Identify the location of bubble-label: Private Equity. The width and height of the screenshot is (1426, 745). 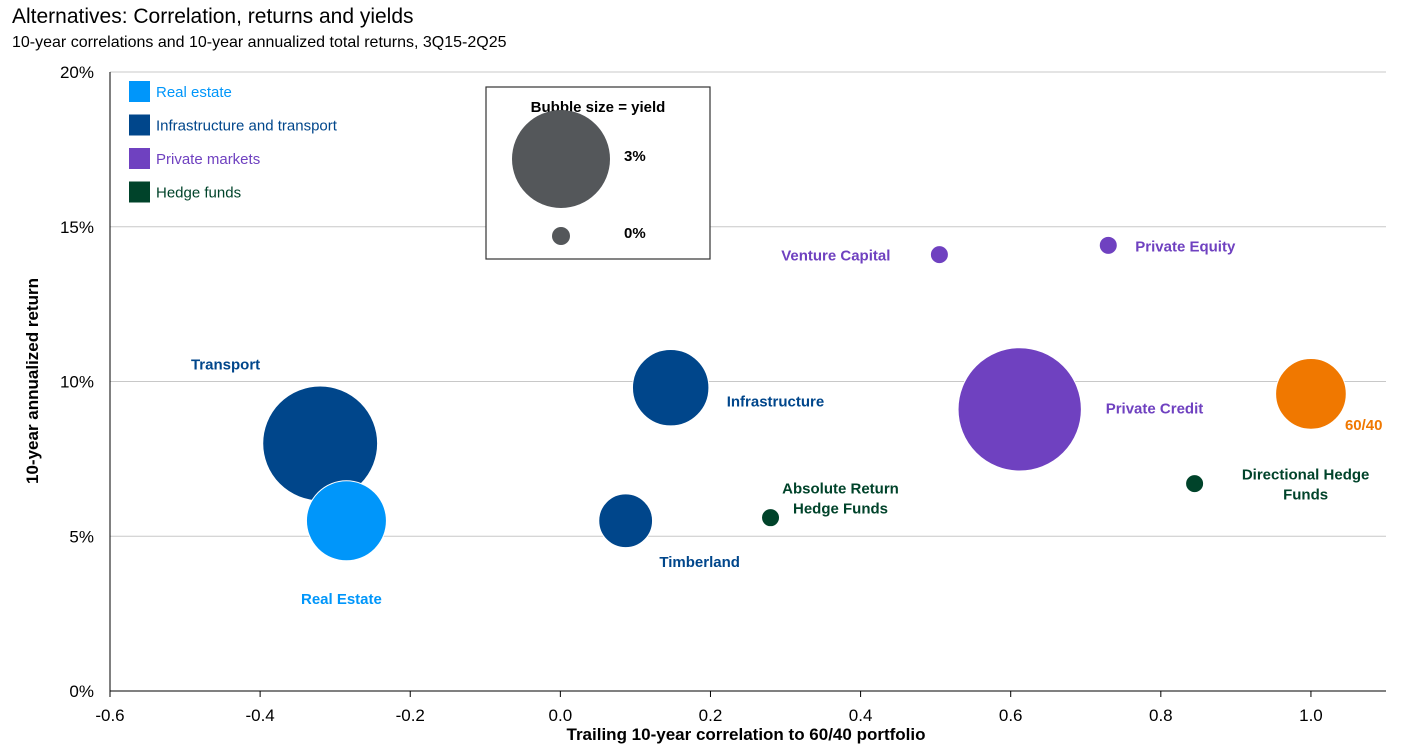
(1185, 246).